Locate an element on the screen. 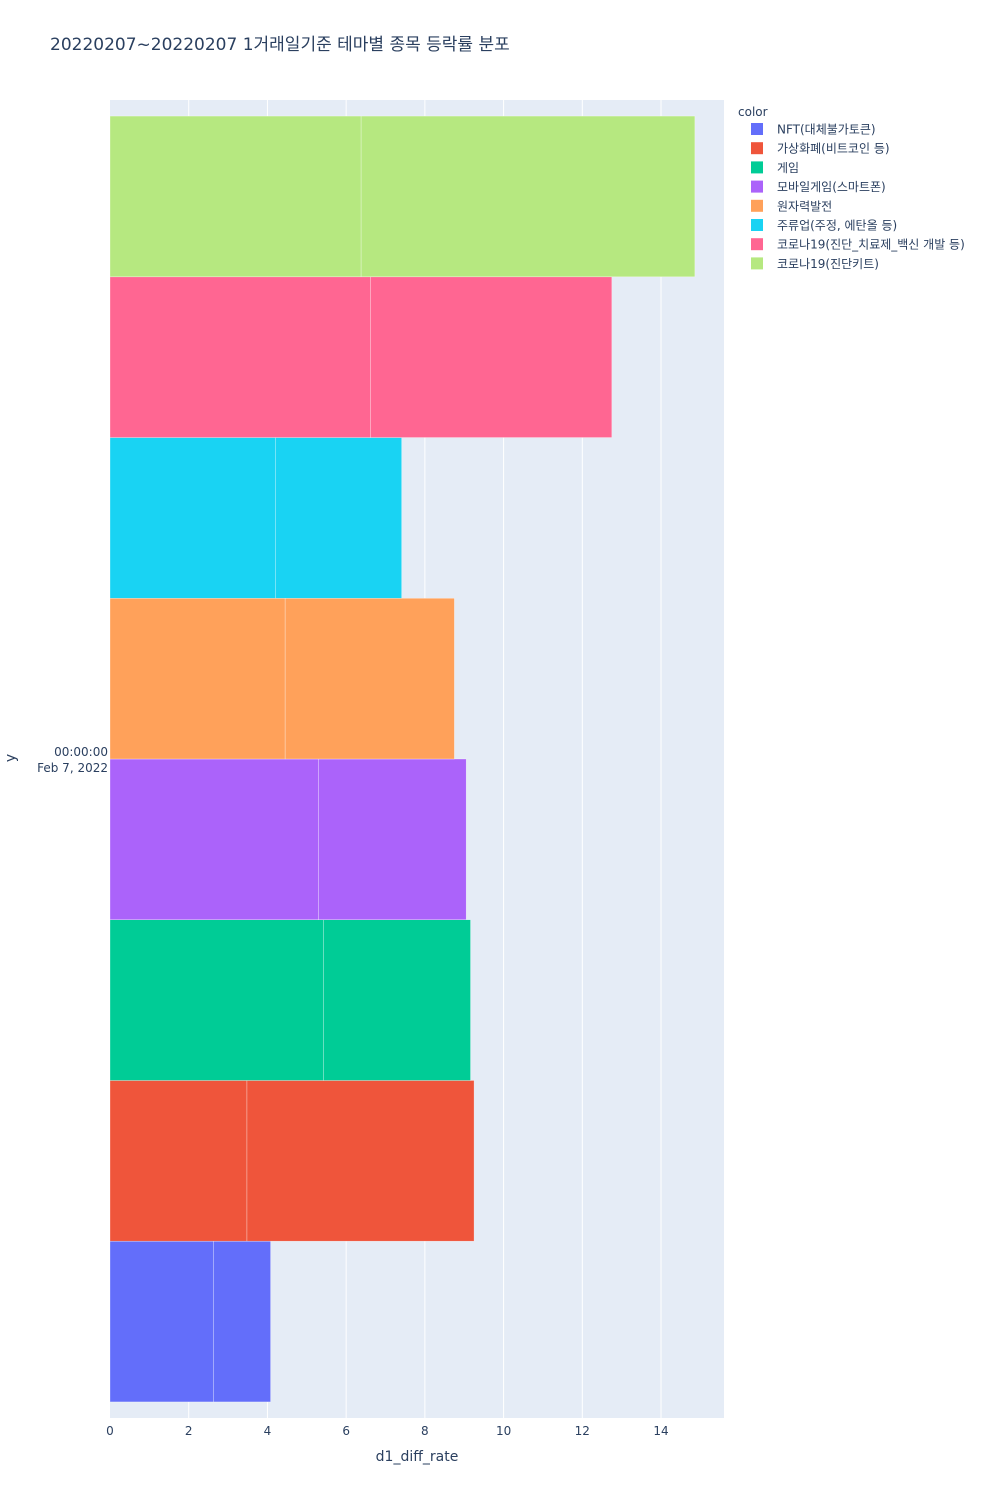 The width and height of the screenshot is (1000, 1504). legend-label: 원자력발전 is located at coordinates (804, 206).